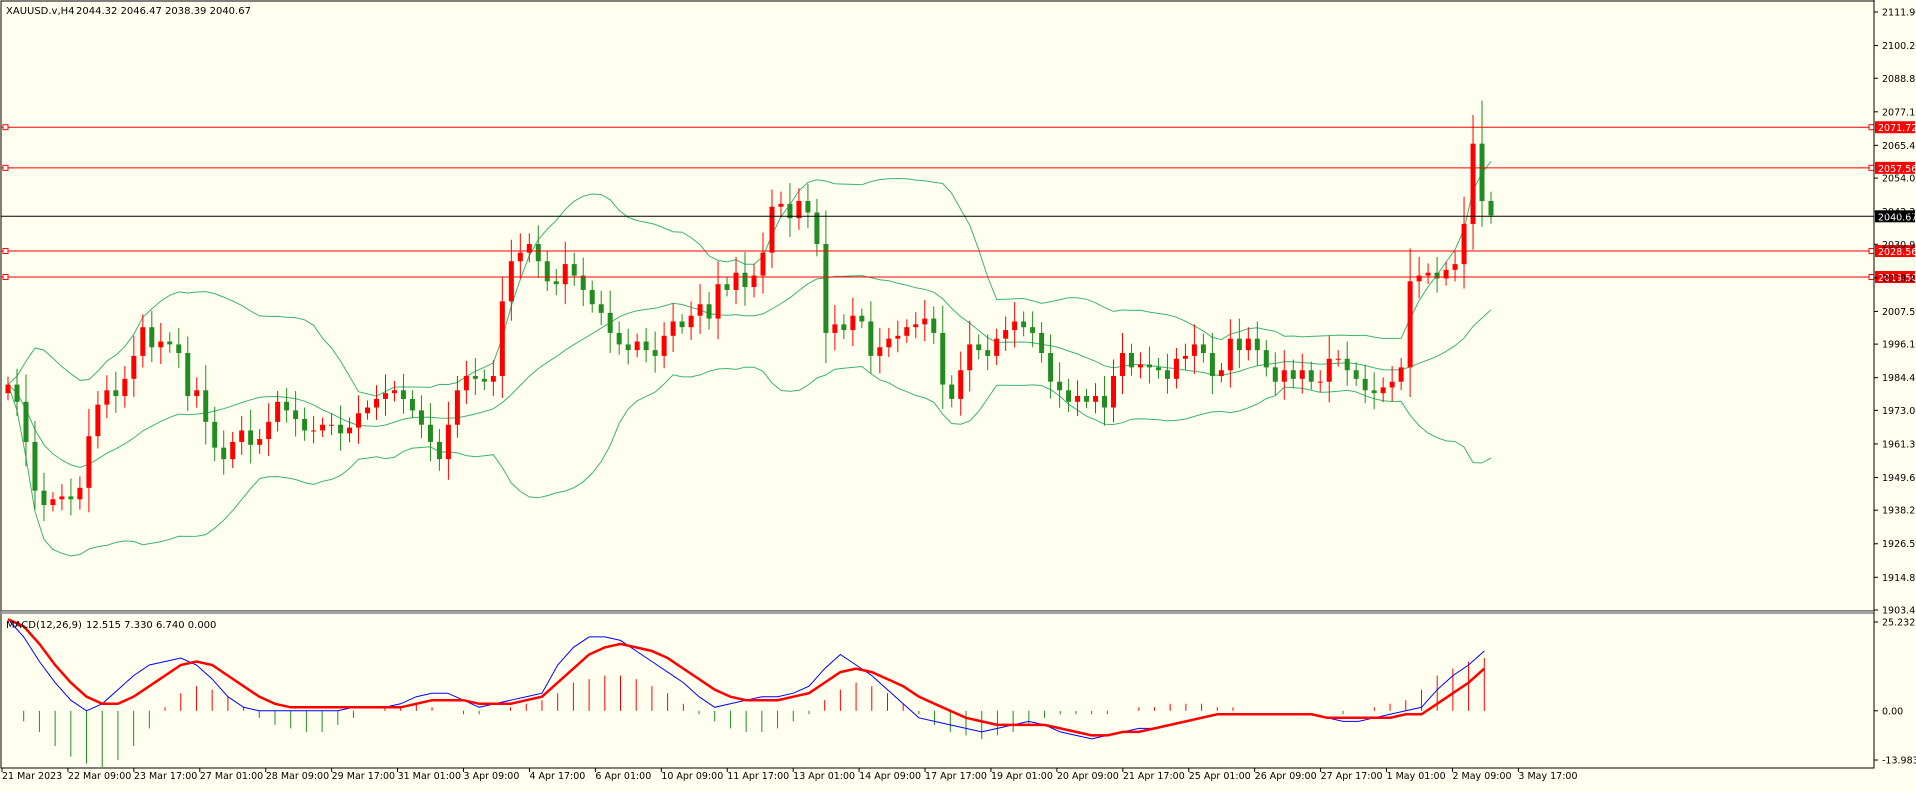 Image resolution: width=1916 pixels, height=792 pixels. What do you see at coordinates (297, 776) in the screenshot?
I see `time-tick-label: 28 Mar 09:00` at bounding box center [297, 776].